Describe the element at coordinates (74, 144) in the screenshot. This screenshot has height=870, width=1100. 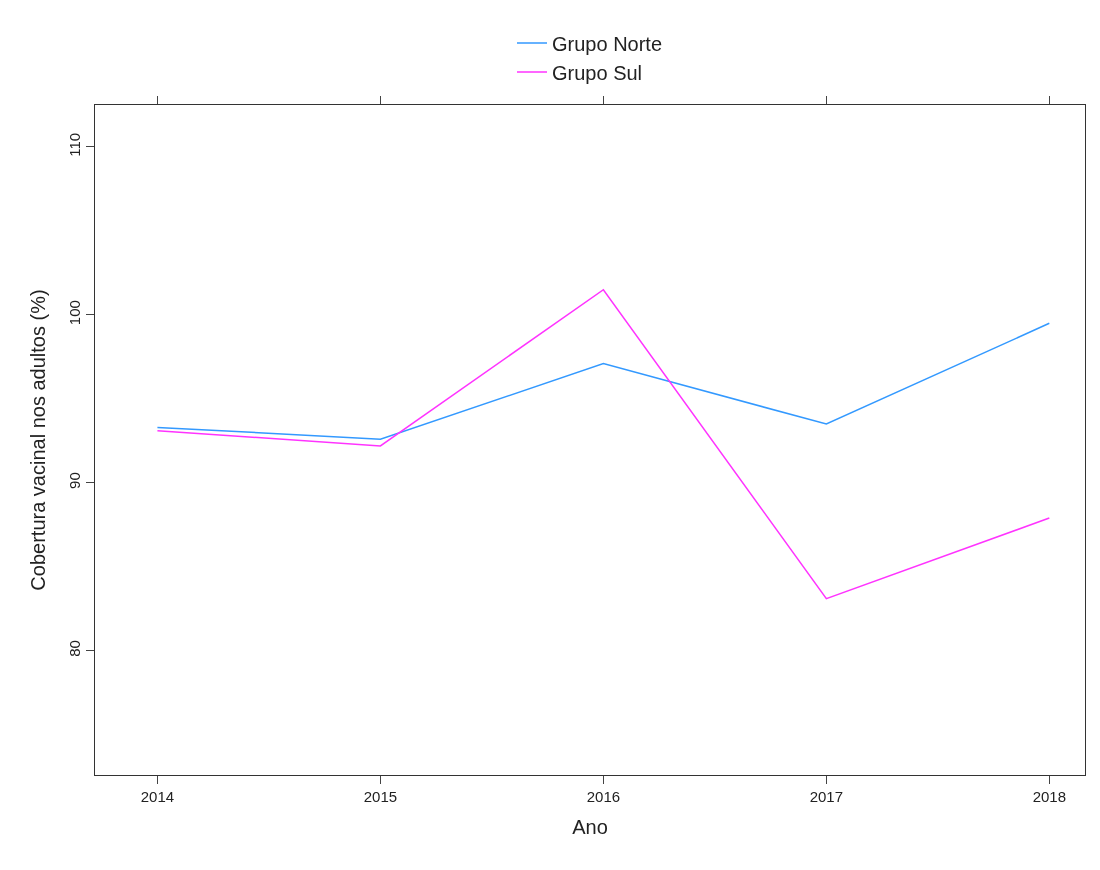
I see `y-tick-label: 110` at that location.